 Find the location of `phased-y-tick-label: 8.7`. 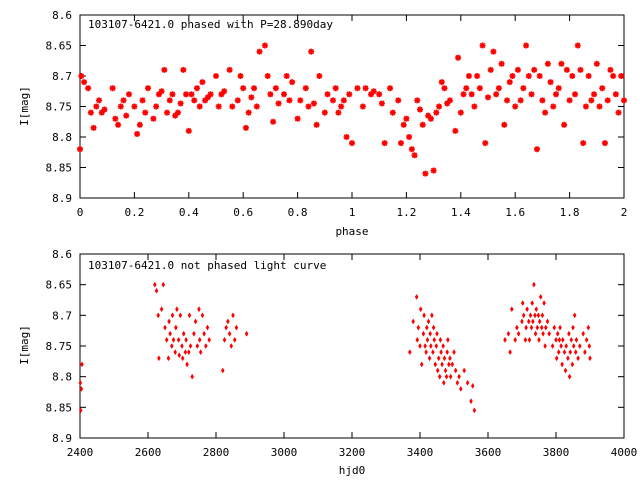

phased-y-tick-label: 8.7 is located at coordinates (62, 76).